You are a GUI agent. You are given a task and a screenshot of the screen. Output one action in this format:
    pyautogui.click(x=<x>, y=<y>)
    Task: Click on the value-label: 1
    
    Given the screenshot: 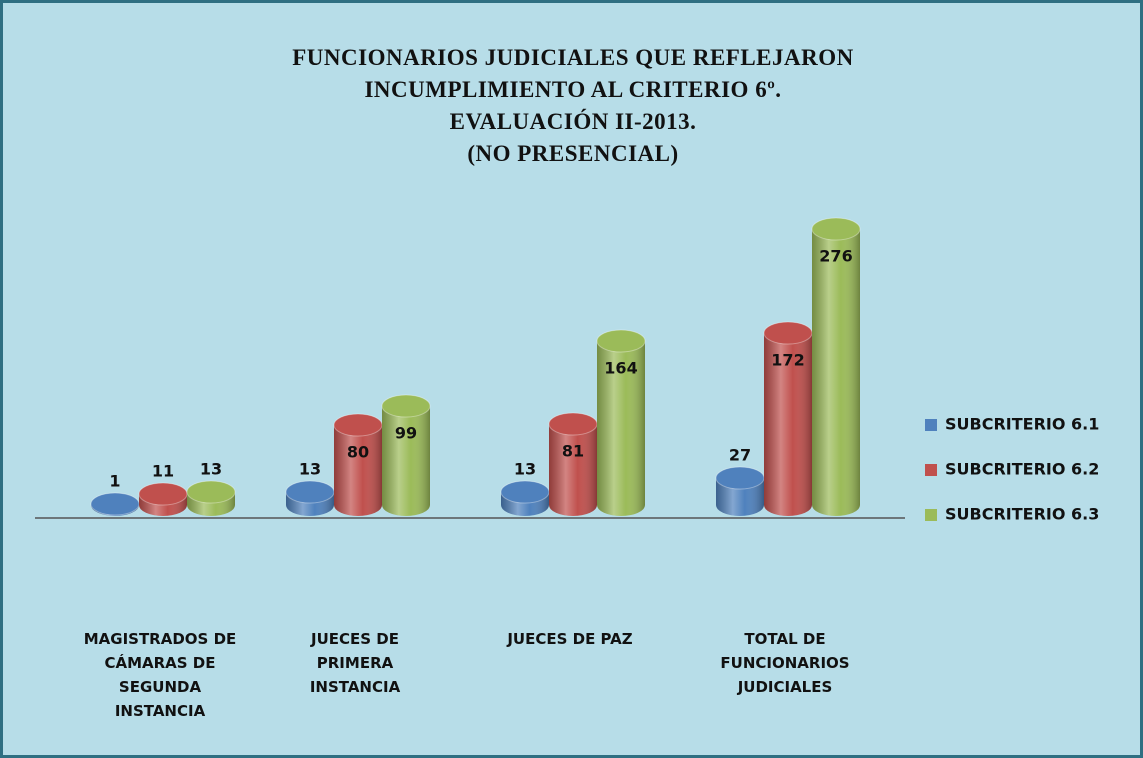 What is the action you would take?
    pyautogui.click(x=114, y=481)
    